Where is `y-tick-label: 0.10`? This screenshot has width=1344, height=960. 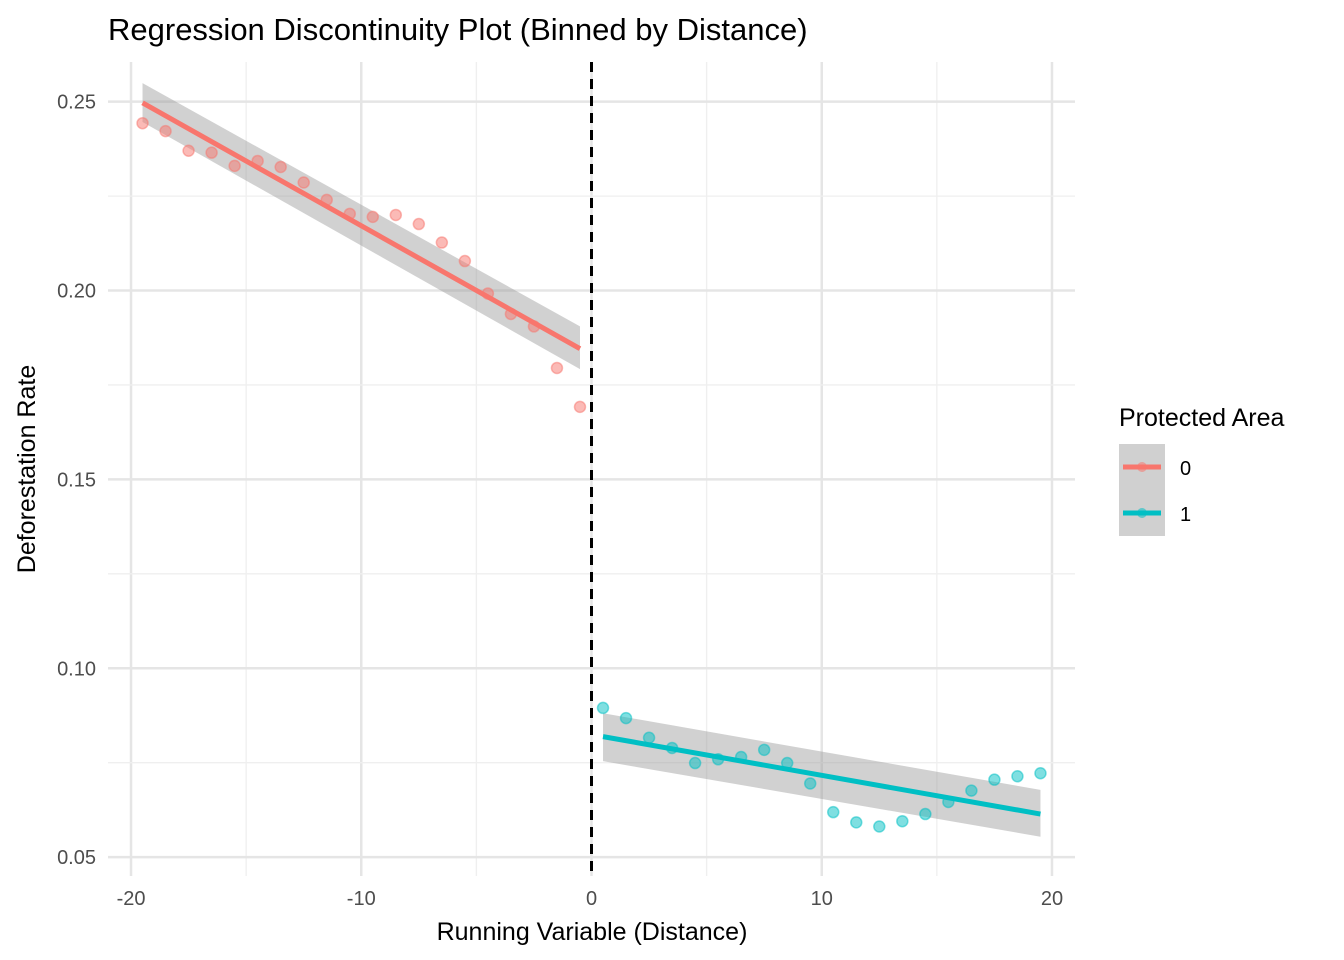
y-tick-label: 0.10 is located at coordinates (76, 669).